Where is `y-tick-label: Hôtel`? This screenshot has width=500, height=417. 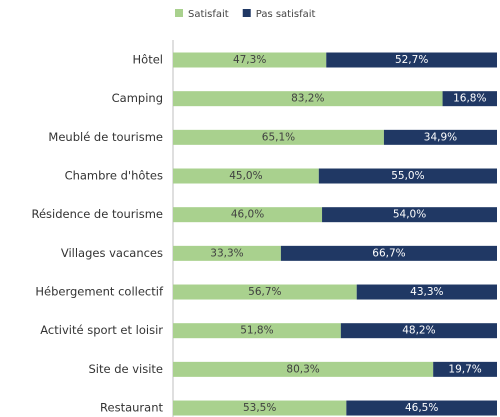 y-tick-label: Hôtel is located at coordinates (148, 60).